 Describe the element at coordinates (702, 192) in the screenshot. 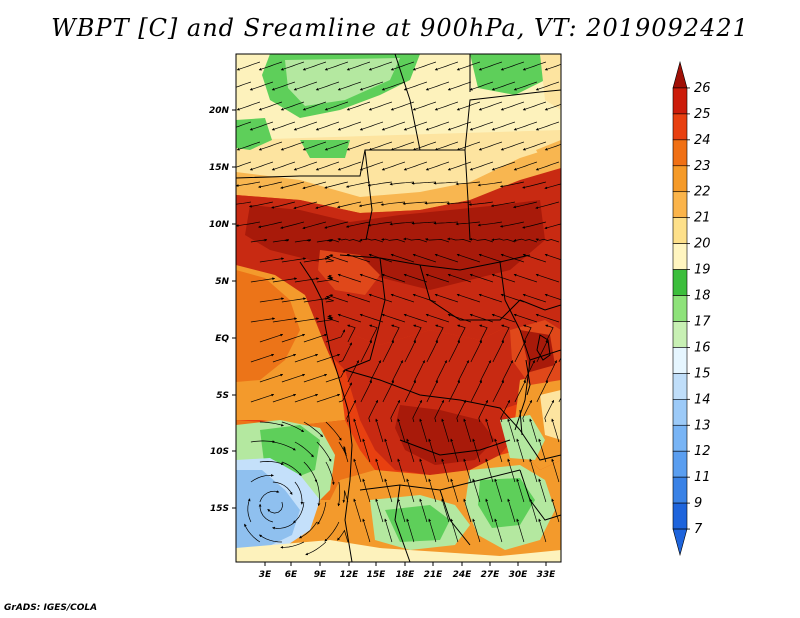

I see `colorbar-label: 22` at that location.